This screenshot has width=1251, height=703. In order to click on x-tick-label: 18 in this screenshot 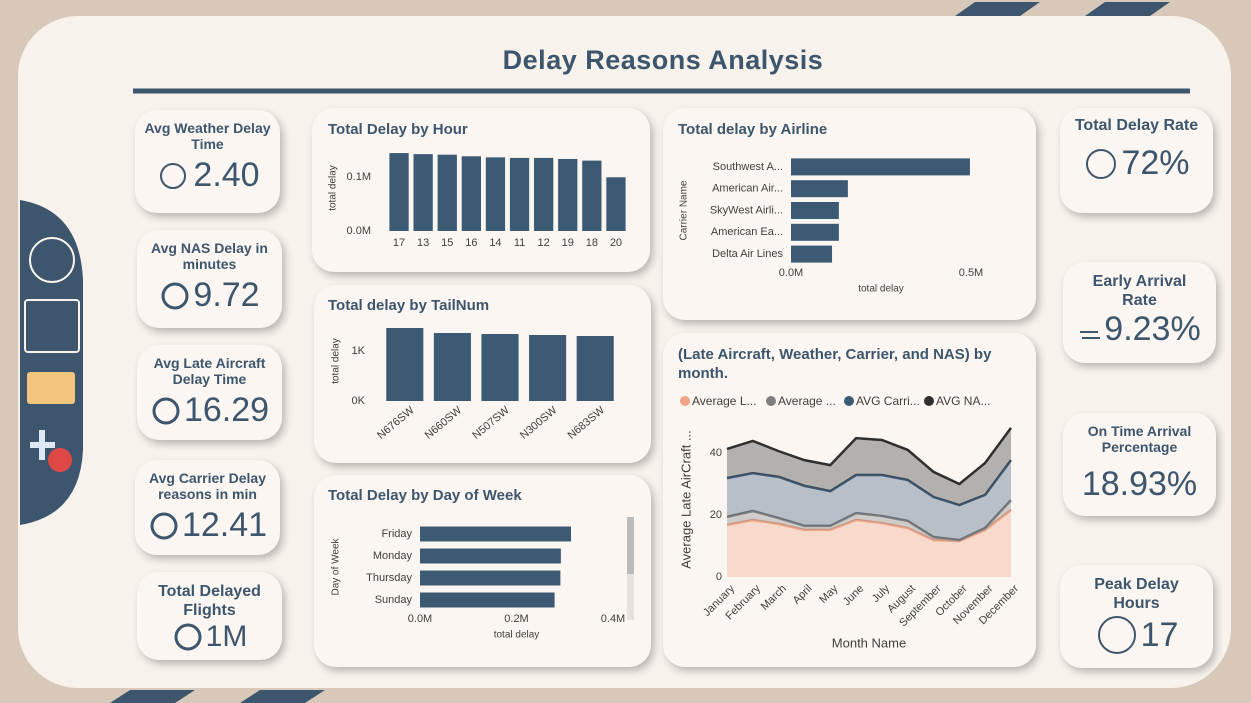, I will do `click(592, 243)`.